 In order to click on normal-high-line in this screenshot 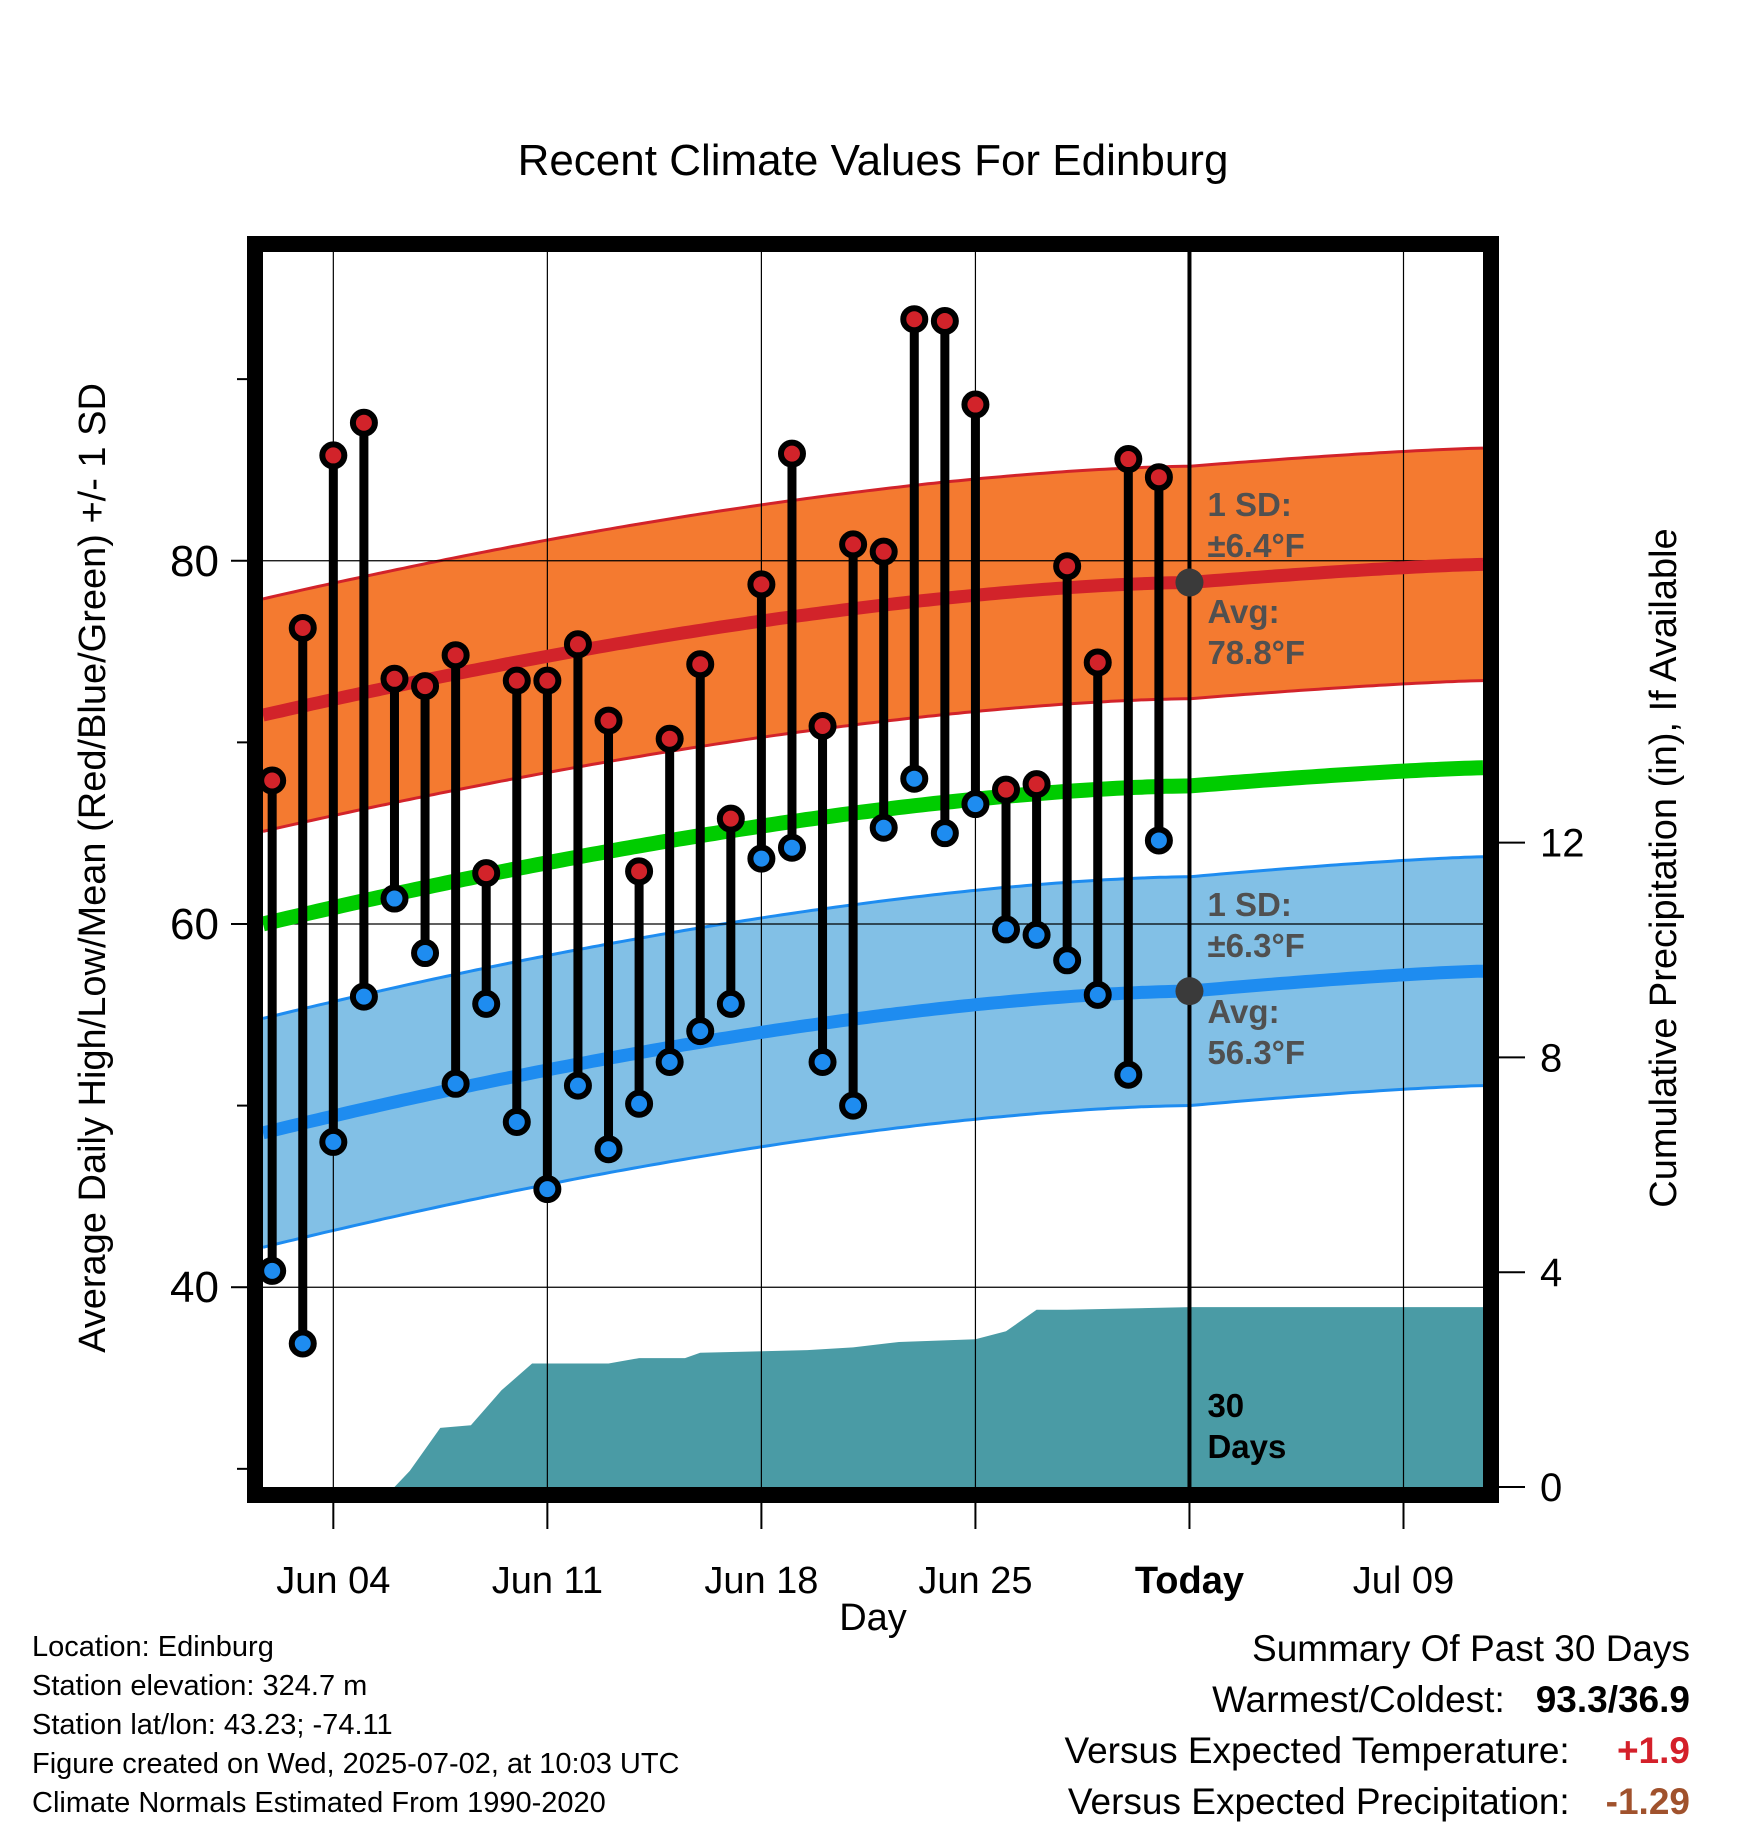, I will do `click(873, 639)`.